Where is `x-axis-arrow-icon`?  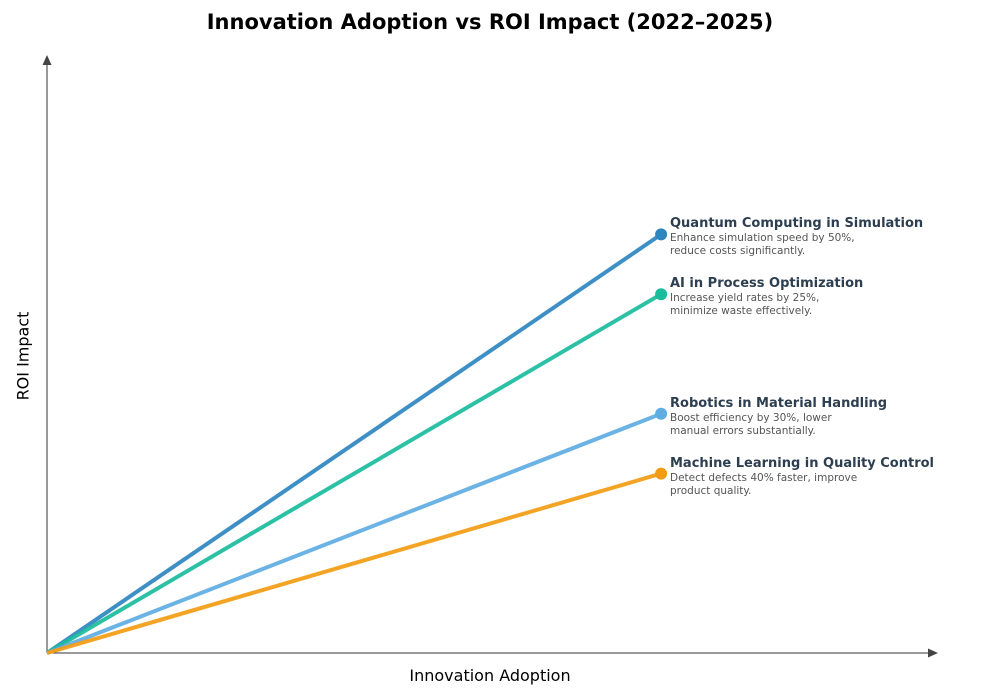
x-axis-arrow-icon is located at coordinates (933, 653).